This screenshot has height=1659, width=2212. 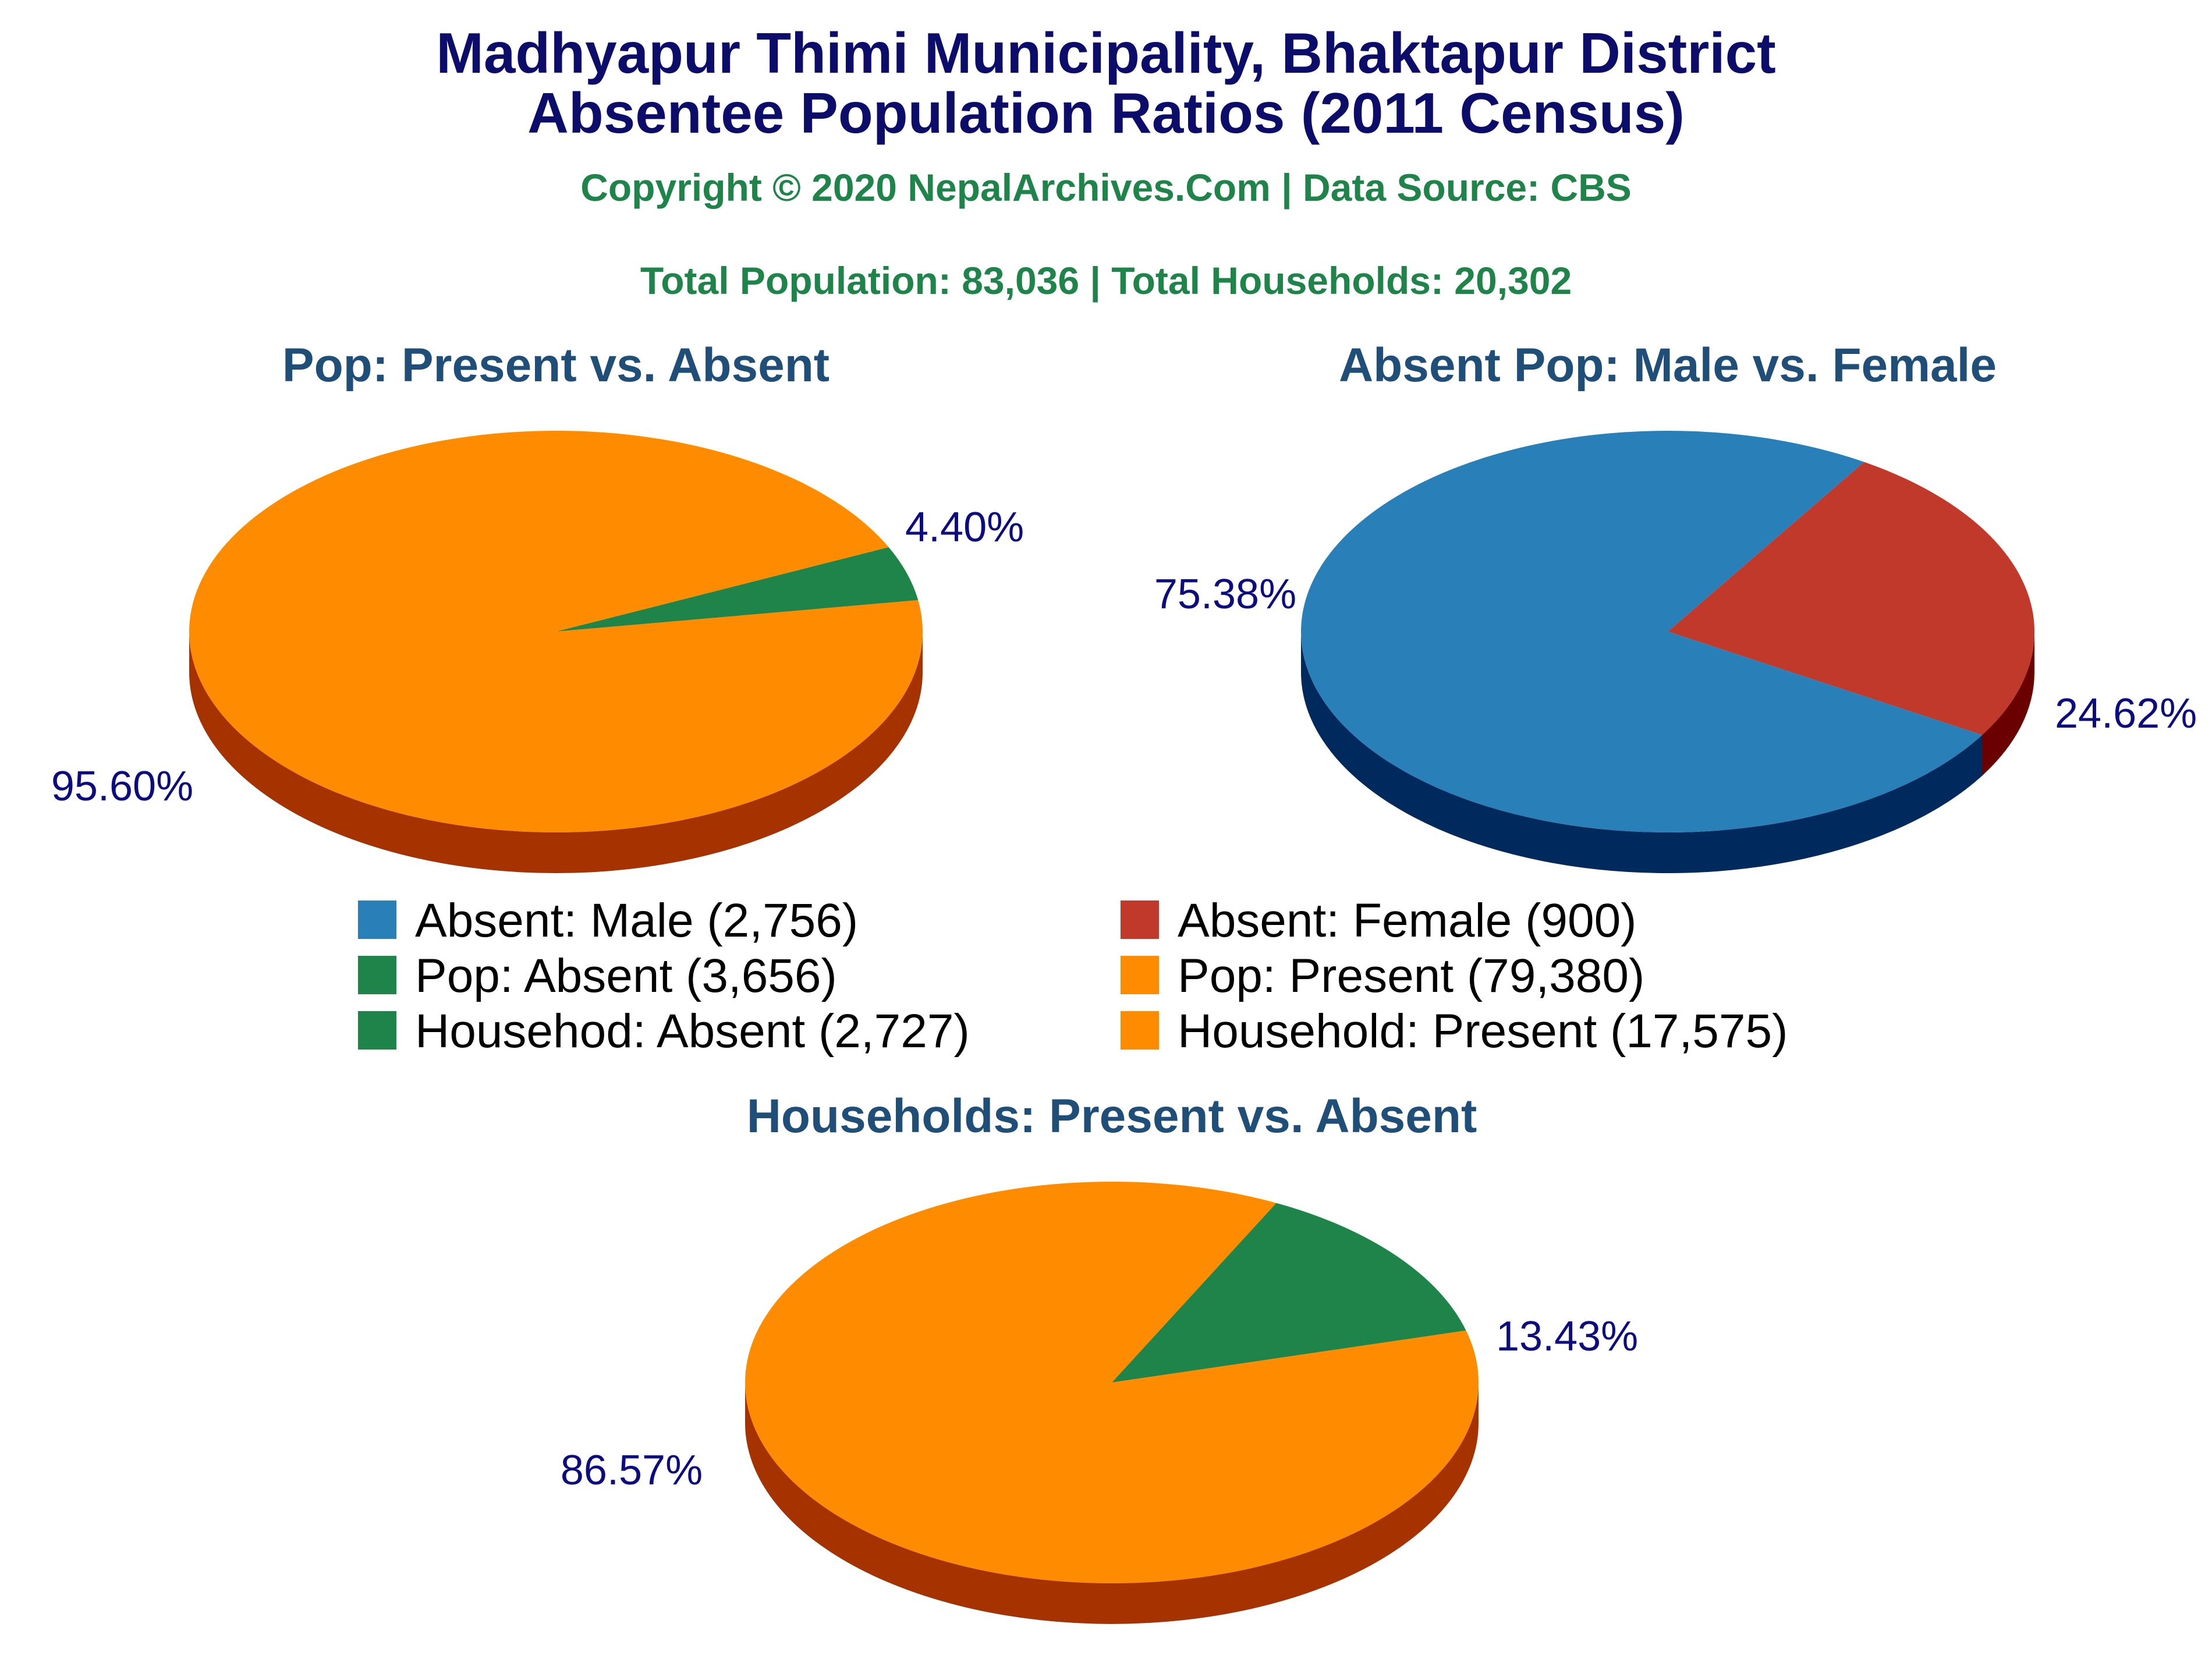 I want to click on legend-label-pop-present-79-380: Pop: Present (79,380), so click(x=1411, y=975).